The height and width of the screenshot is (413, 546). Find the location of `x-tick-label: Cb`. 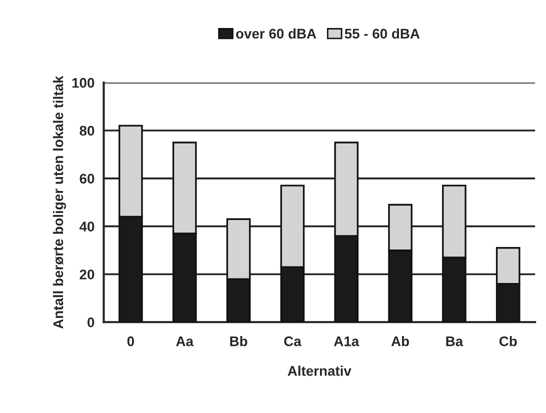

x-tick-label: Cb is located at coordinates (508, 341).